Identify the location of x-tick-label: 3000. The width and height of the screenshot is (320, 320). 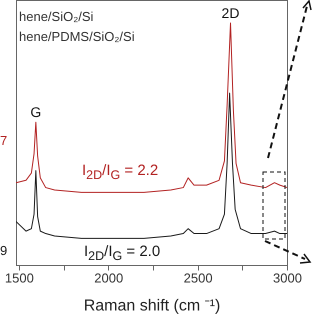
(287, 278).